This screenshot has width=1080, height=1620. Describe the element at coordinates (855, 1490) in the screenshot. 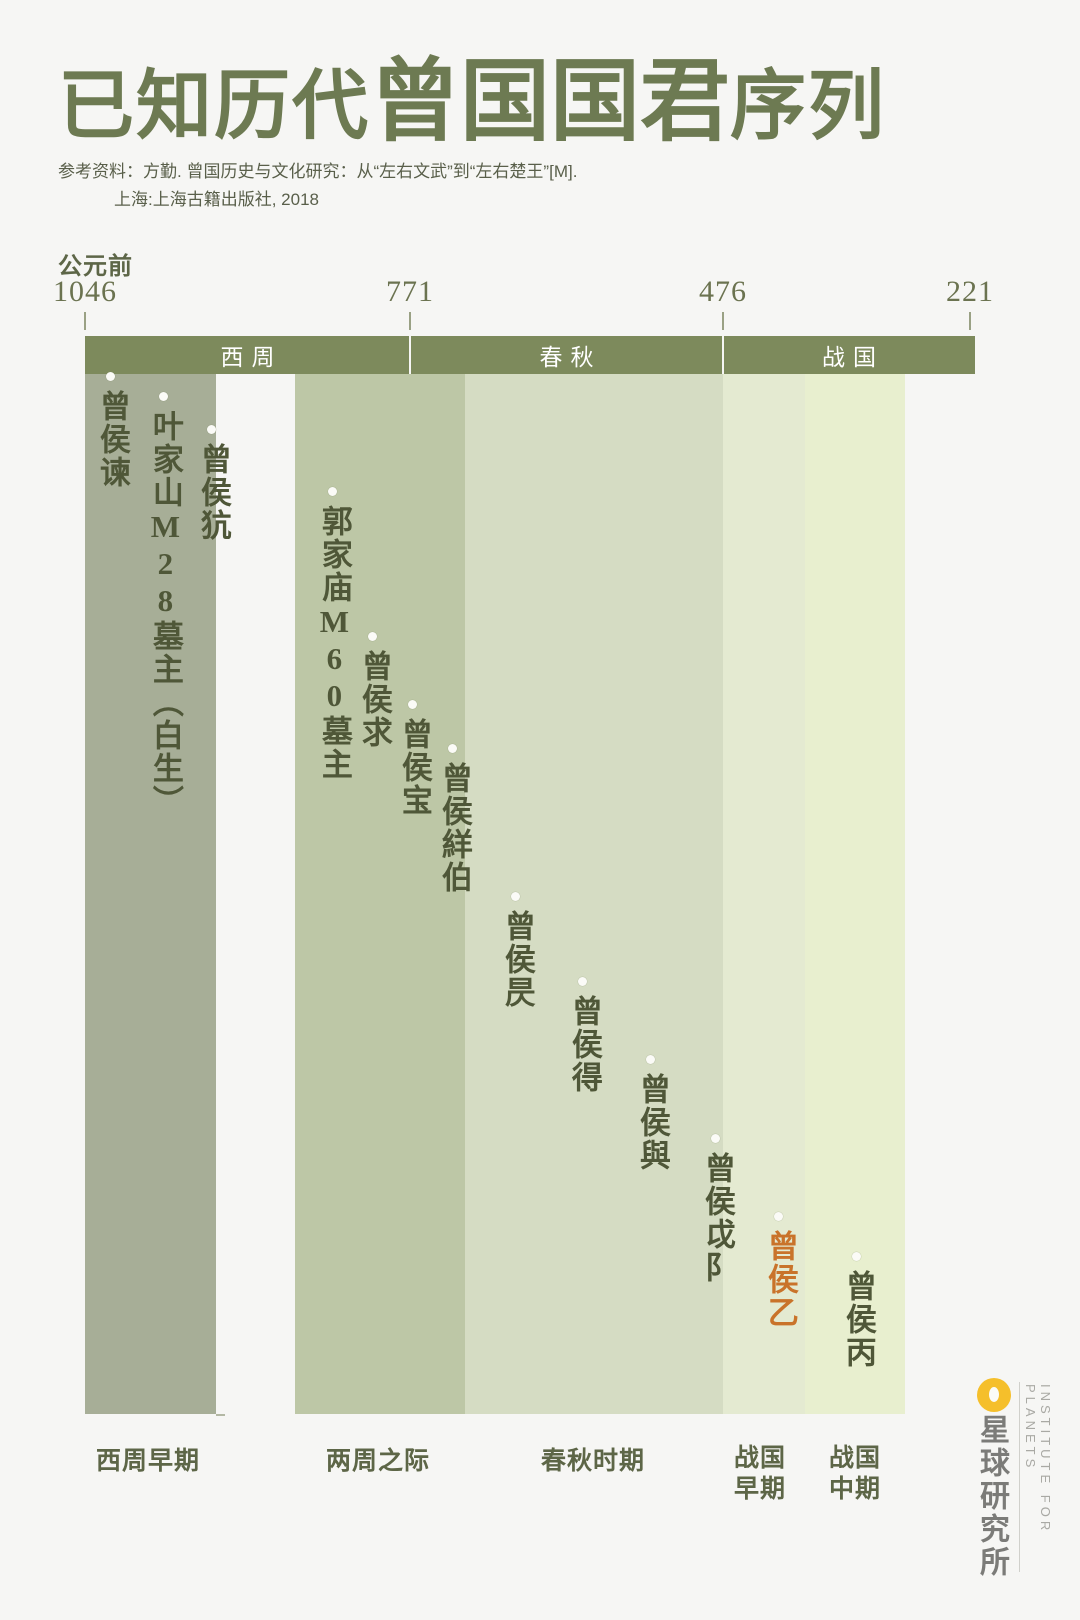

I see `period-label-line2: 中期` at that location.